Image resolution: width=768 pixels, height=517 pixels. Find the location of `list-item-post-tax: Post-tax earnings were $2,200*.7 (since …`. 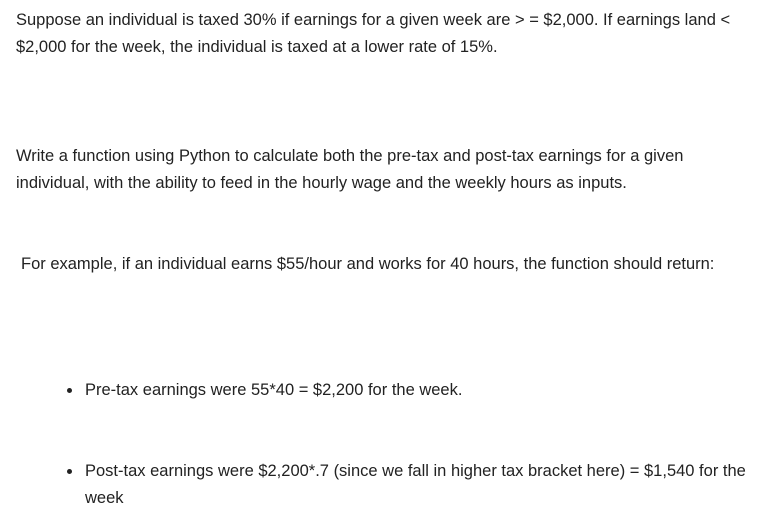

list-item-post-tax: Post-tax earnings were $2,200*.7 (since … is located at coordinates (415, 485).